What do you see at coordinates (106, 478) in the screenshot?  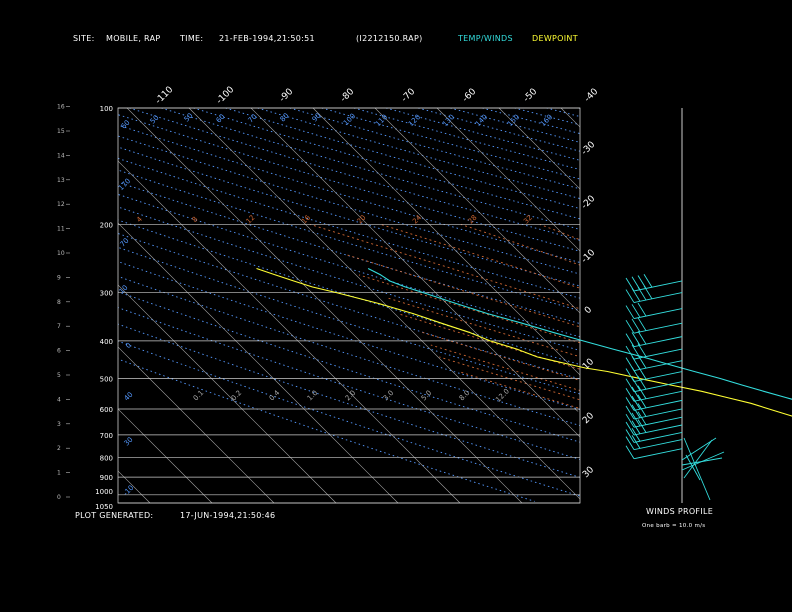 I see `pressure-tick-label: 900` at bounding box center [106, 478].